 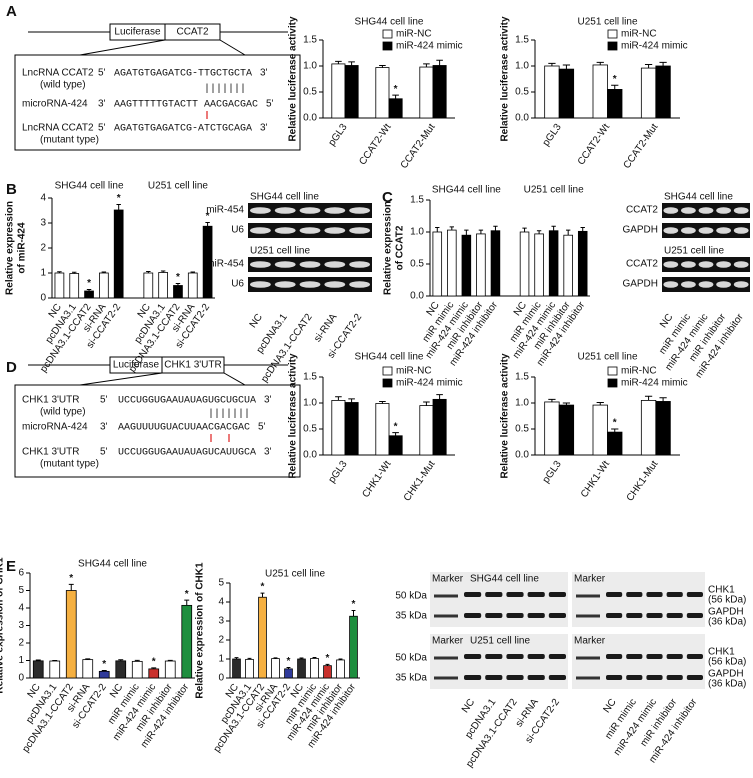 What do you see at coordinates (11, 566) in the screenshot?
I see `panel-label: E` at bounding box center [11, 566].